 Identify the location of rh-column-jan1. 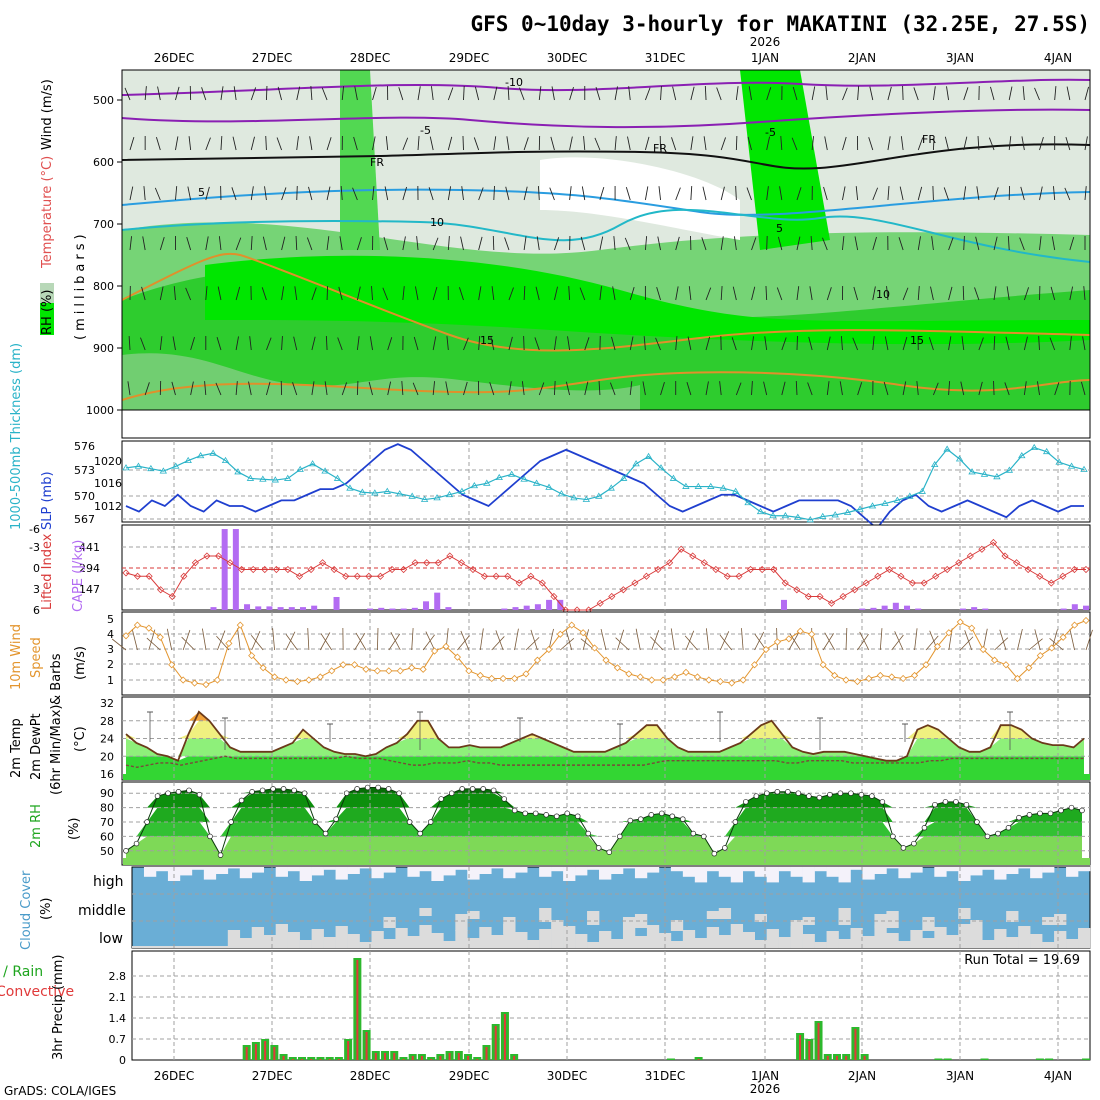
(785, 160).